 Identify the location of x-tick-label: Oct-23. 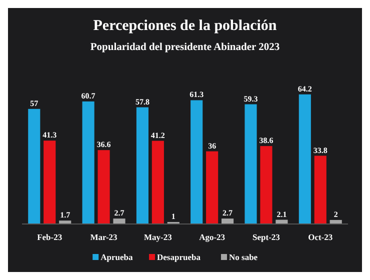
(320, 237).